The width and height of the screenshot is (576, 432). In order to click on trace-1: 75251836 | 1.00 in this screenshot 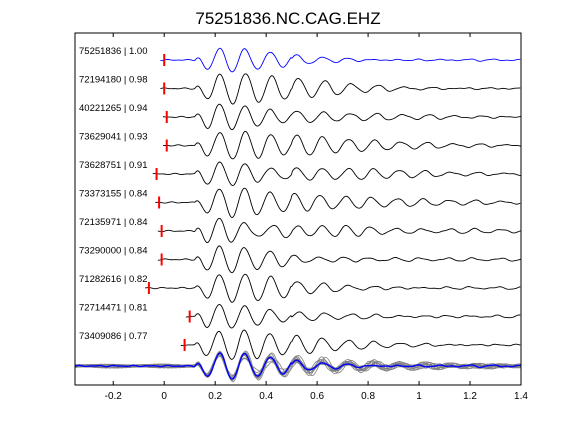, I will do `click(300, 59)`.